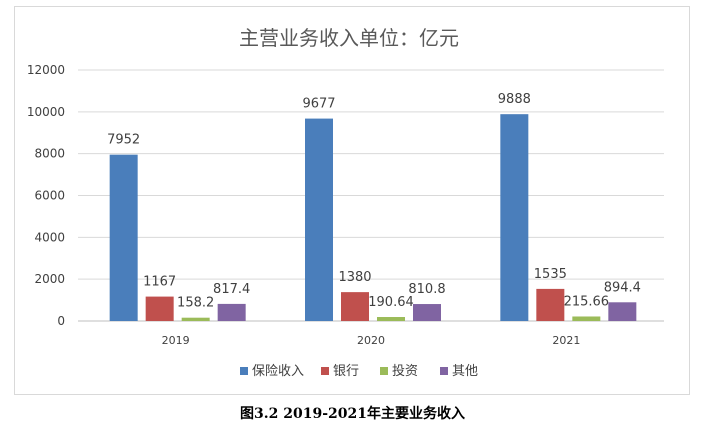  Describe the element at coordinates (352, 414) in the screenshot. I see `figure-caption: 图3.2 2019-2021年主要业务收入` at that location.